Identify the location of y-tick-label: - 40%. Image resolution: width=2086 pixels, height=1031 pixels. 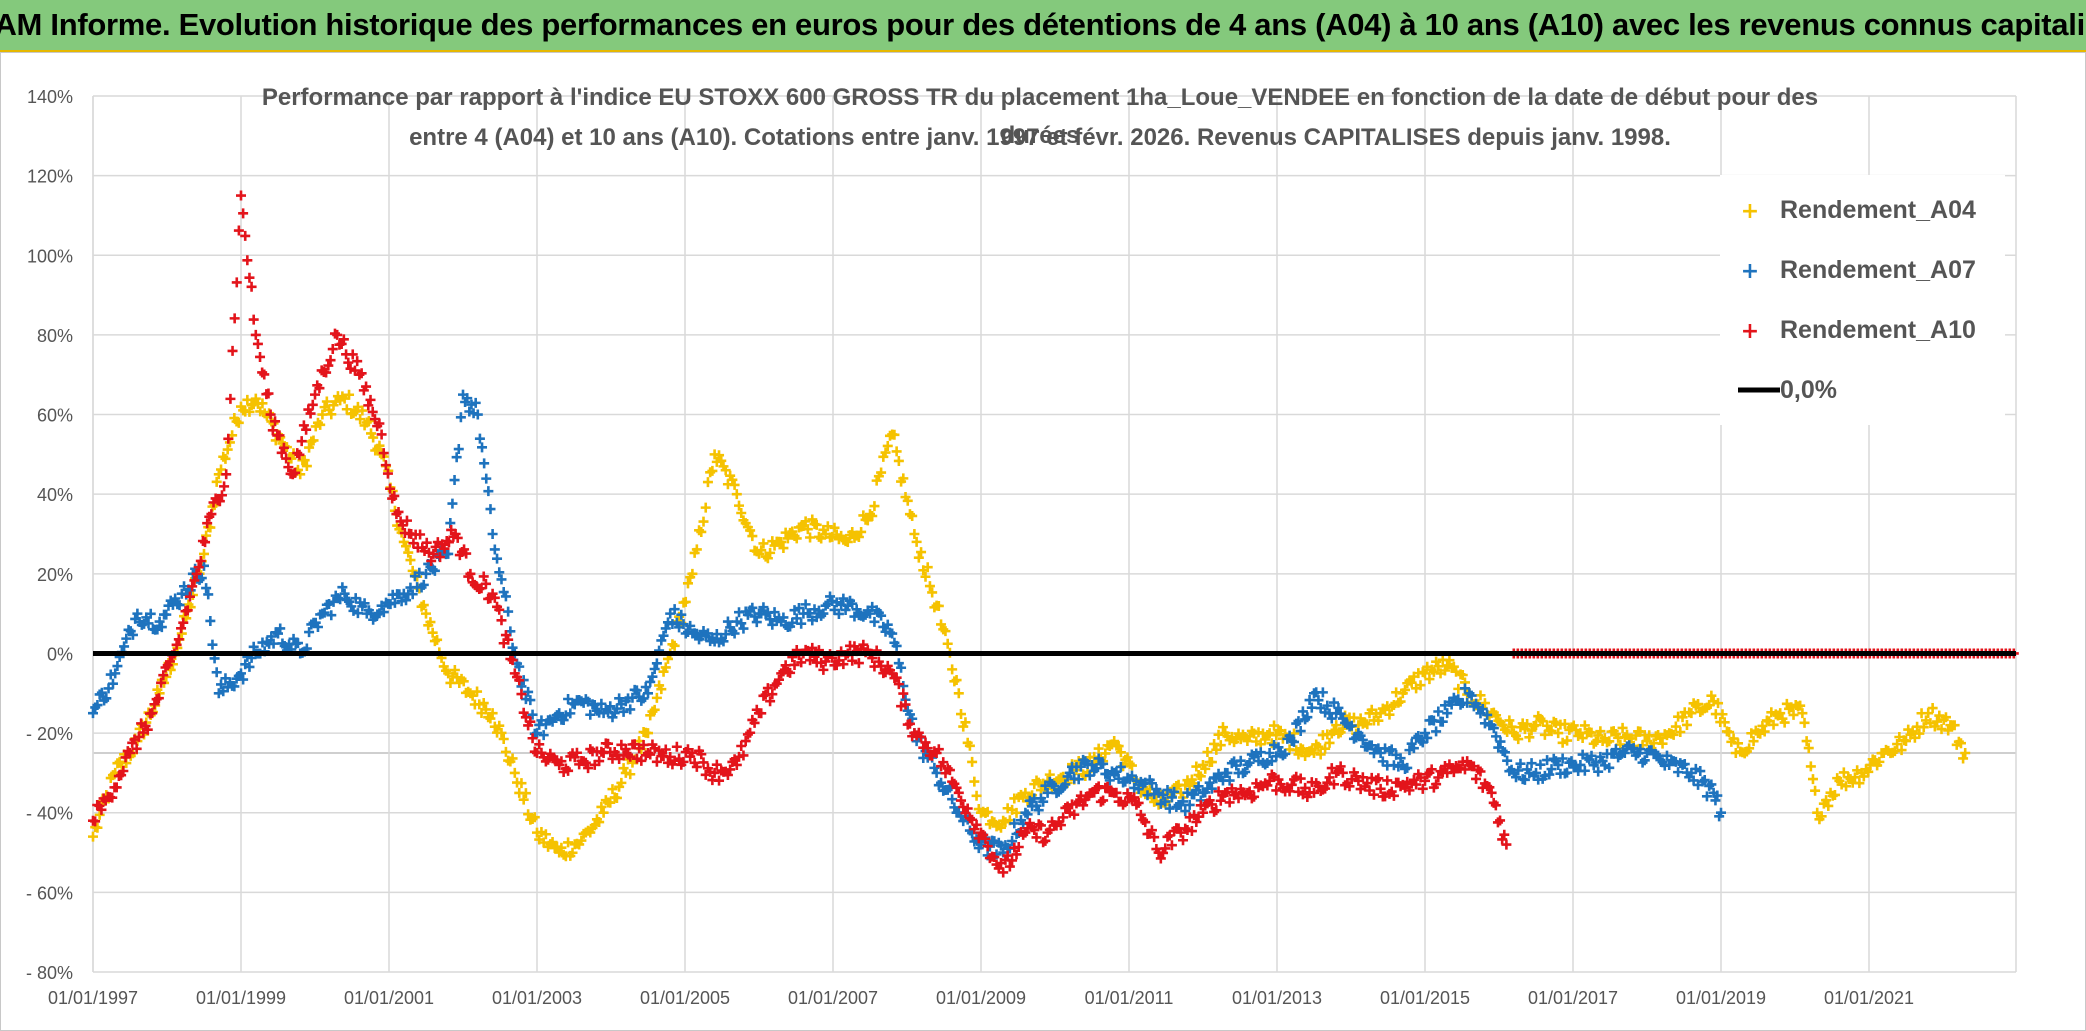
(49, 814).